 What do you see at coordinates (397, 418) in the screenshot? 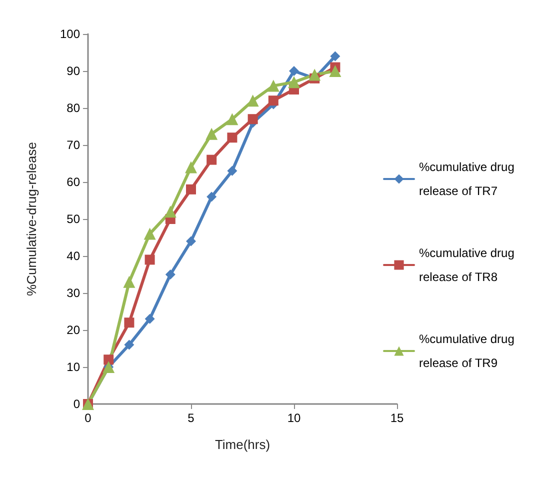
I see `x-tick-label: 15` at bounding box center [397, 418].